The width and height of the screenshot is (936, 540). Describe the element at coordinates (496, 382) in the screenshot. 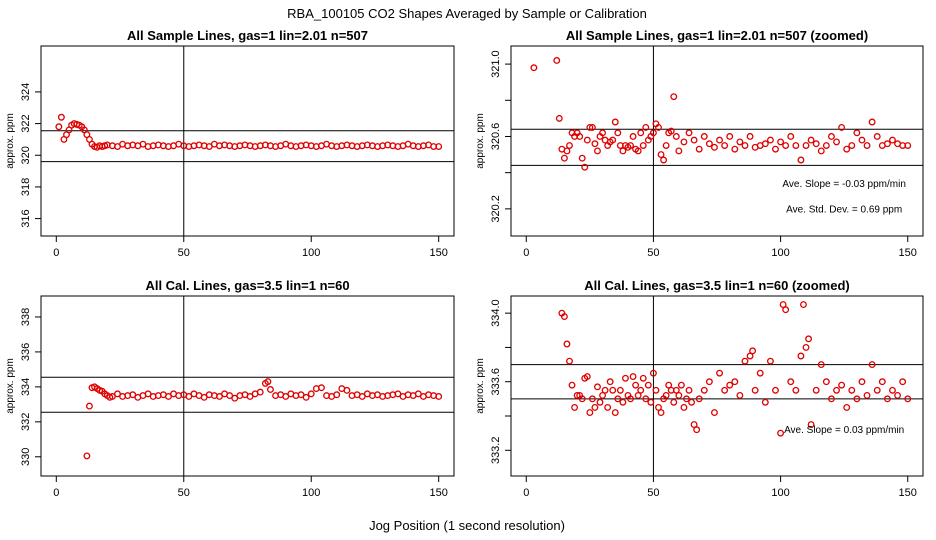

I see `y-tick-label: 333.6` at that location.